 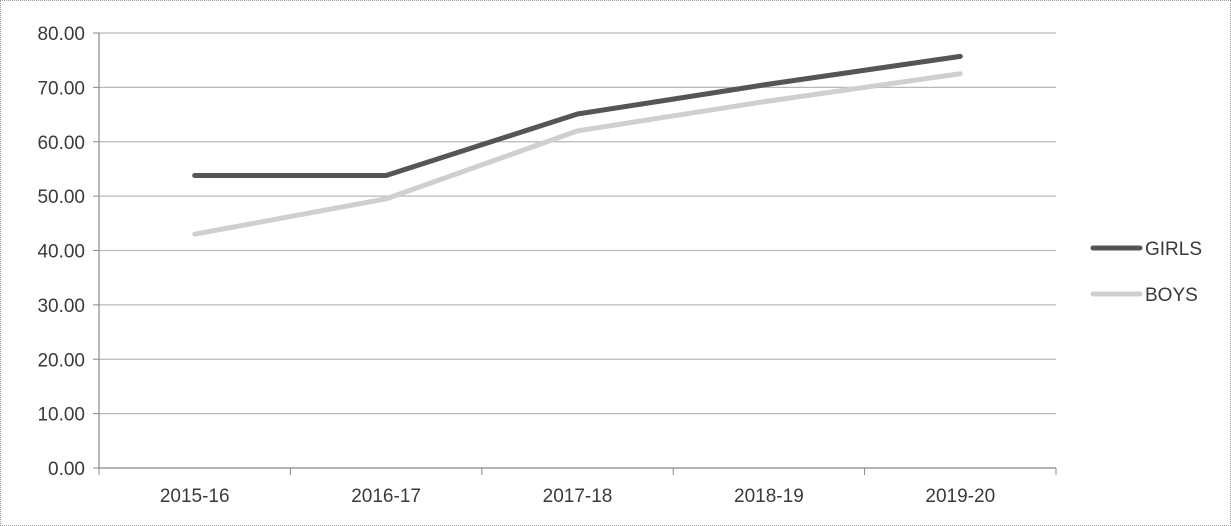 I want to click on x-tick-label: 2019-20, so click(x=960, y=496).